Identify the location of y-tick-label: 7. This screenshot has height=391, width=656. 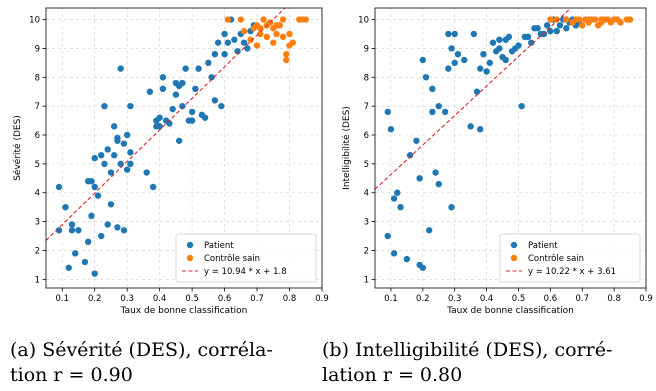
(37, 107).